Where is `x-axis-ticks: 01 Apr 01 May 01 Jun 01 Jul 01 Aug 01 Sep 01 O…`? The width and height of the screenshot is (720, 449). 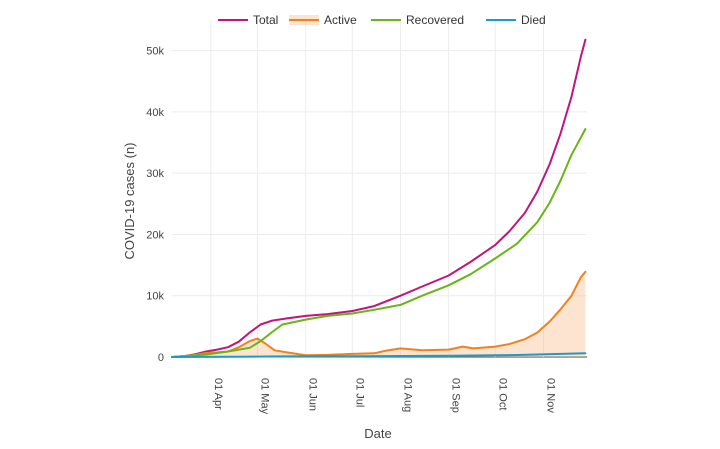
x-axis-ticks: 01 Apr 01 May 01 Jun 01 Jul 01 Aug 01 Sep 01 O… is located at coordinates (384, 396).